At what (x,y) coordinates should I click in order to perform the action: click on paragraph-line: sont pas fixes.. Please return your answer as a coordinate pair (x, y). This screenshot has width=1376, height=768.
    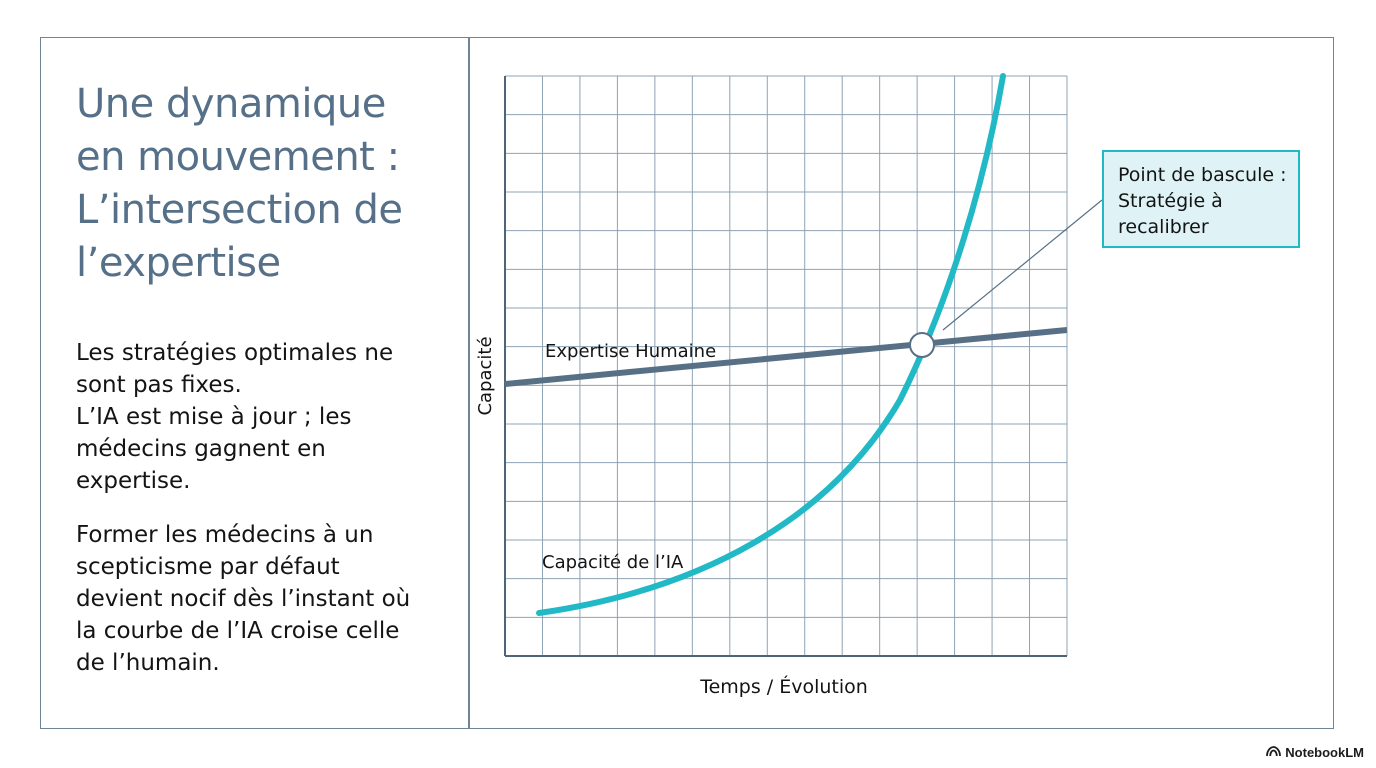
    Looking at the image, I should click on (159, 385).